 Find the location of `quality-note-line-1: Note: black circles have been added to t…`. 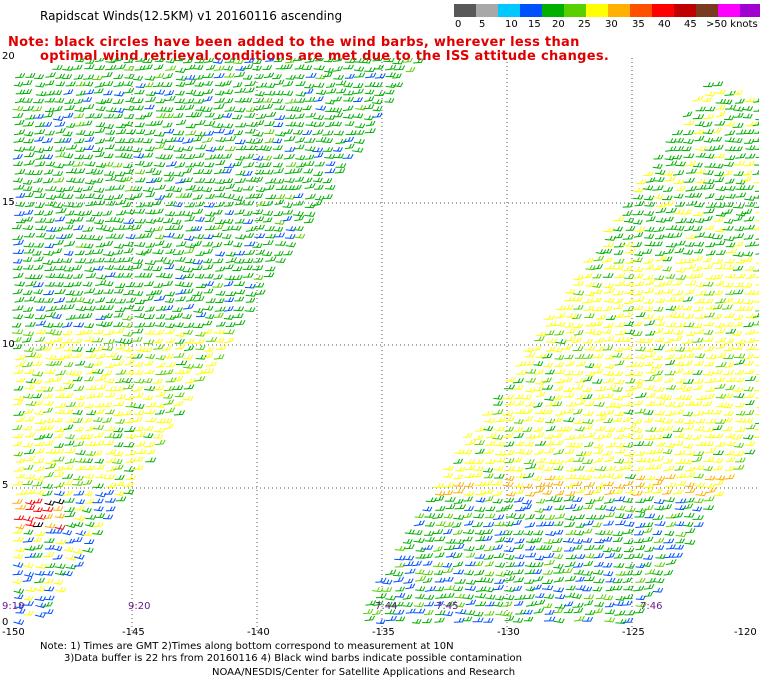

quality-note-line-1: Note: black circles have been added to t… is located at coordinates (294, 42).